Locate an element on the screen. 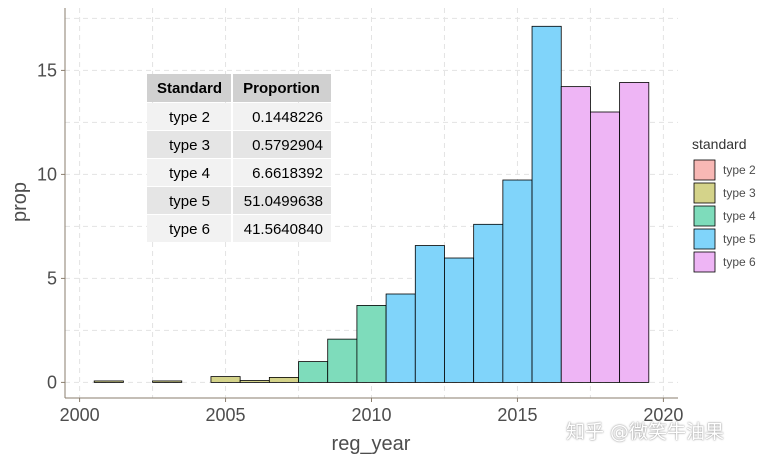 The height and width of the screenshot is (461, 768). table-cell: type 6 is located at coordinates (189, 229).